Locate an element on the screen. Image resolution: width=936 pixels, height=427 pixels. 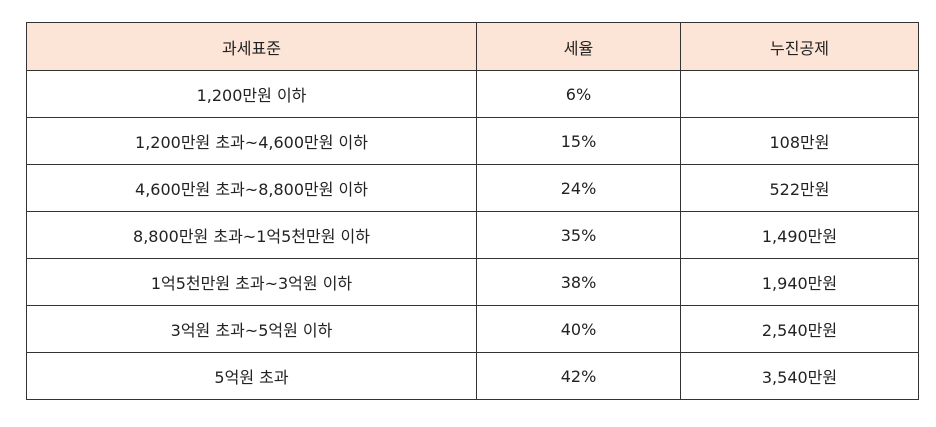
cell-tax-base: 3억원 초과~5억원 이하 is located at coordinates (251, 329).